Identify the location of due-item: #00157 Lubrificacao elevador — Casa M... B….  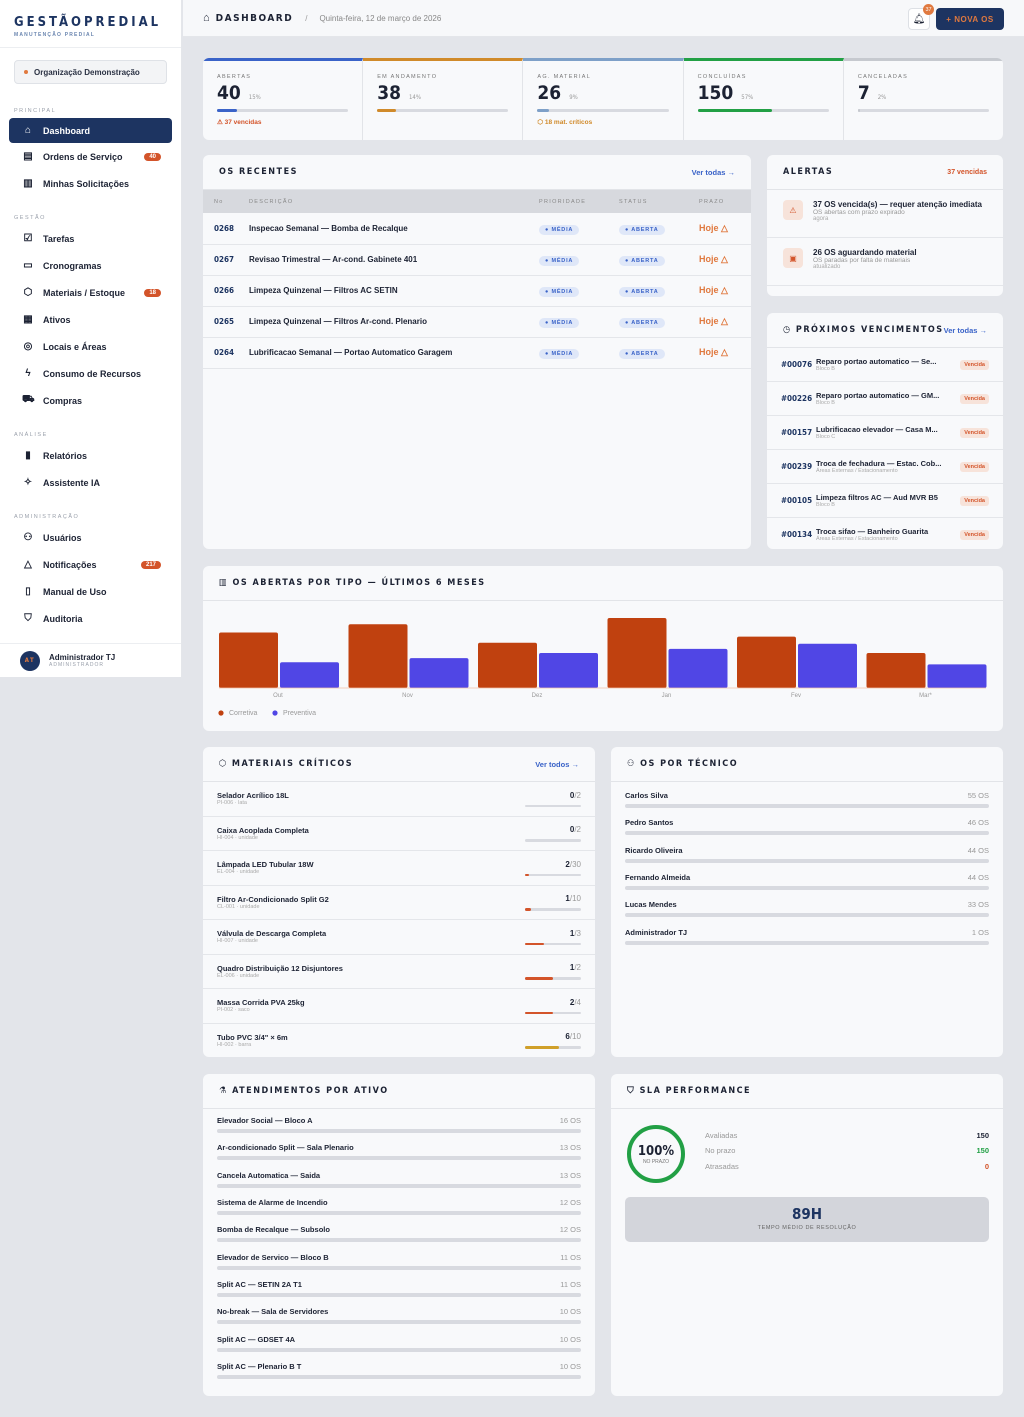
(885, 433).